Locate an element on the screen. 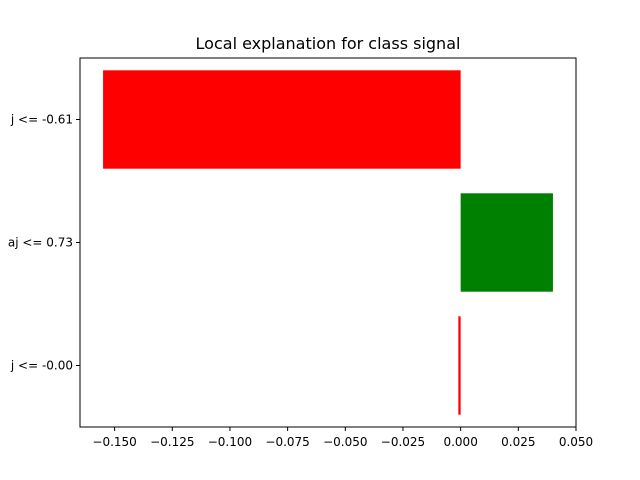  y-tick-label: j <= -0.00 is located at coordinates (41, 366).